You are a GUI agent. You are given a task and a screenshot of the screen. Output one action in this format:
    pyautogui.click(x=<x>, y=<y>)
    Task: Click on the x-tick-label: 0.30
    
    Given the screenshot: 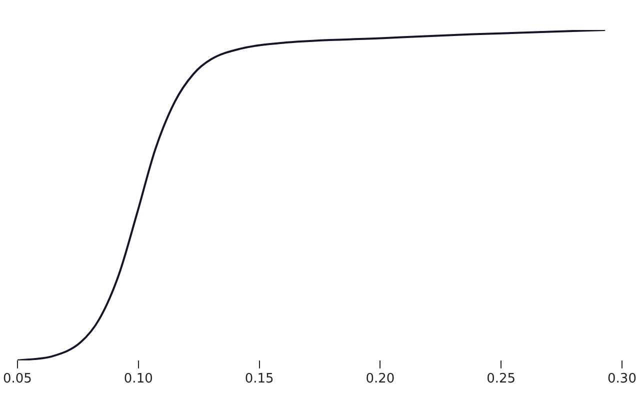 What is the action you would take?
    pyautogui.click(x=622, y=379)
    